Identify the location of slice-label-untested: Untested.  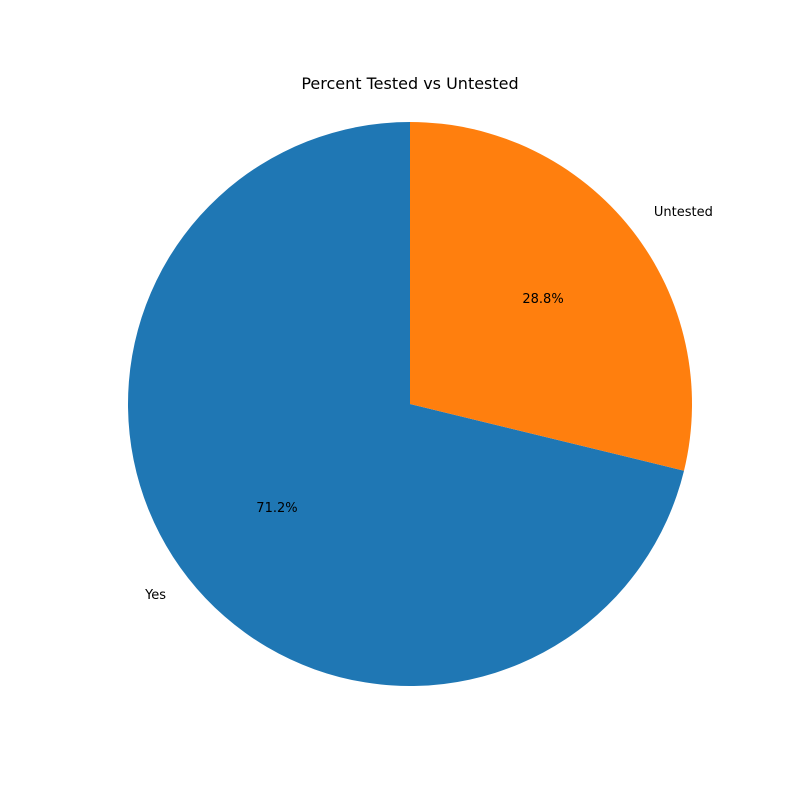
(683, 212).